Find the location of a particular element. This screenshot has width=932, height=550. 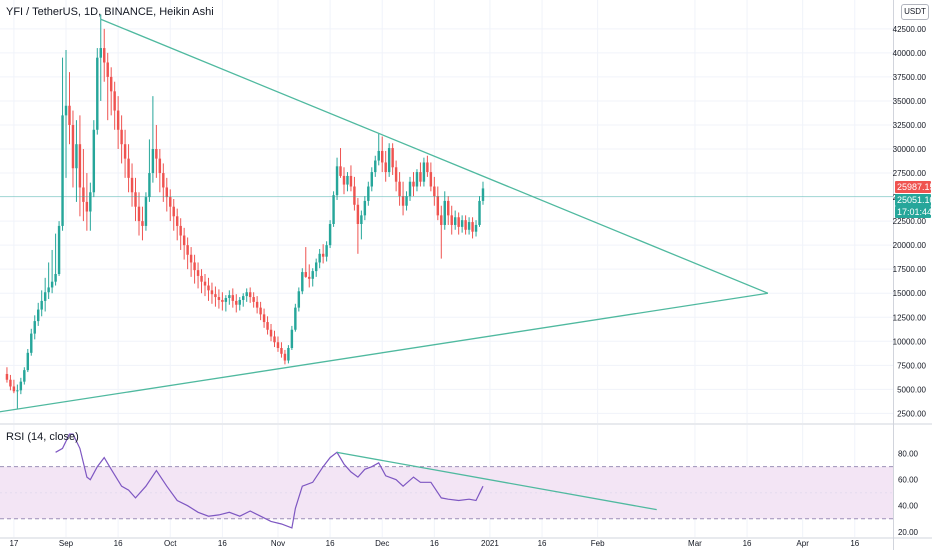

price-tick-label: 2500.00 is located at coordinates (911, 413).